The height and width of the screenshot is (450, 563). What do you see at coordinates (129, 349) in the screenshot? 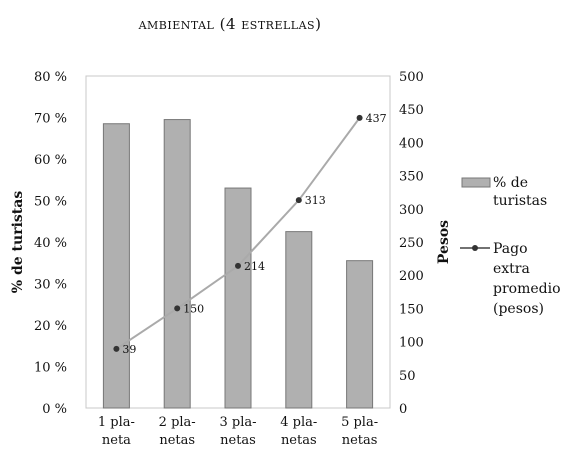
I see `data-label: 39` at bounding box center [129, 349].